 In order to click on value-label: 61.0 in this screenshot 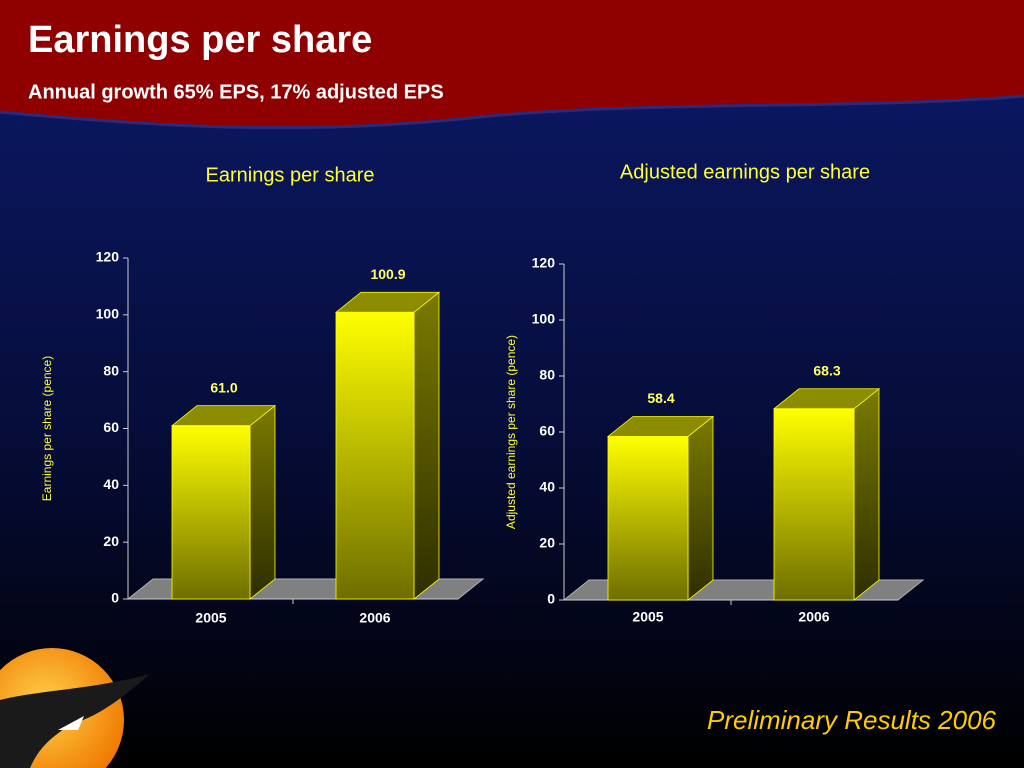, I will do `click(223, 387)`.